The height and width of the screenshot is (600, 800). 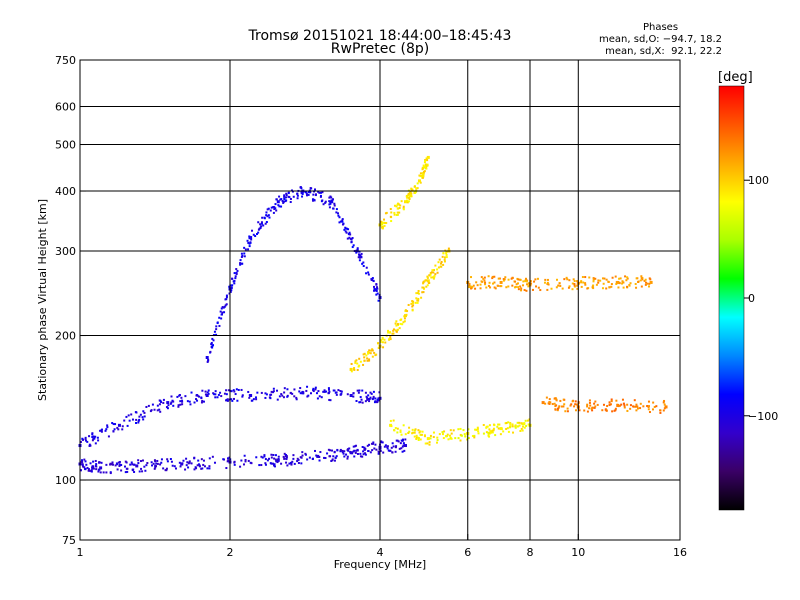 What do you see at coordinates (65, 480) in the screenshot?
I see `y-tick-label: 100` at bounding box center [65, 480].